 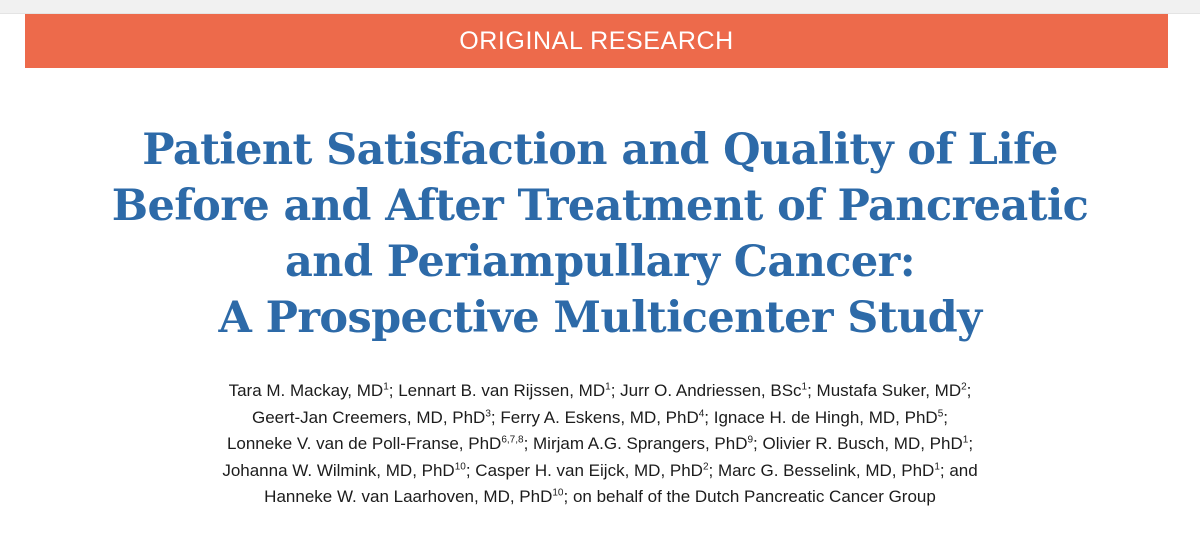 What do you see at coordinates (940, 413) in the screenshot?
I see `affiliation-superscript: 5` at bounding box center [940, 413].